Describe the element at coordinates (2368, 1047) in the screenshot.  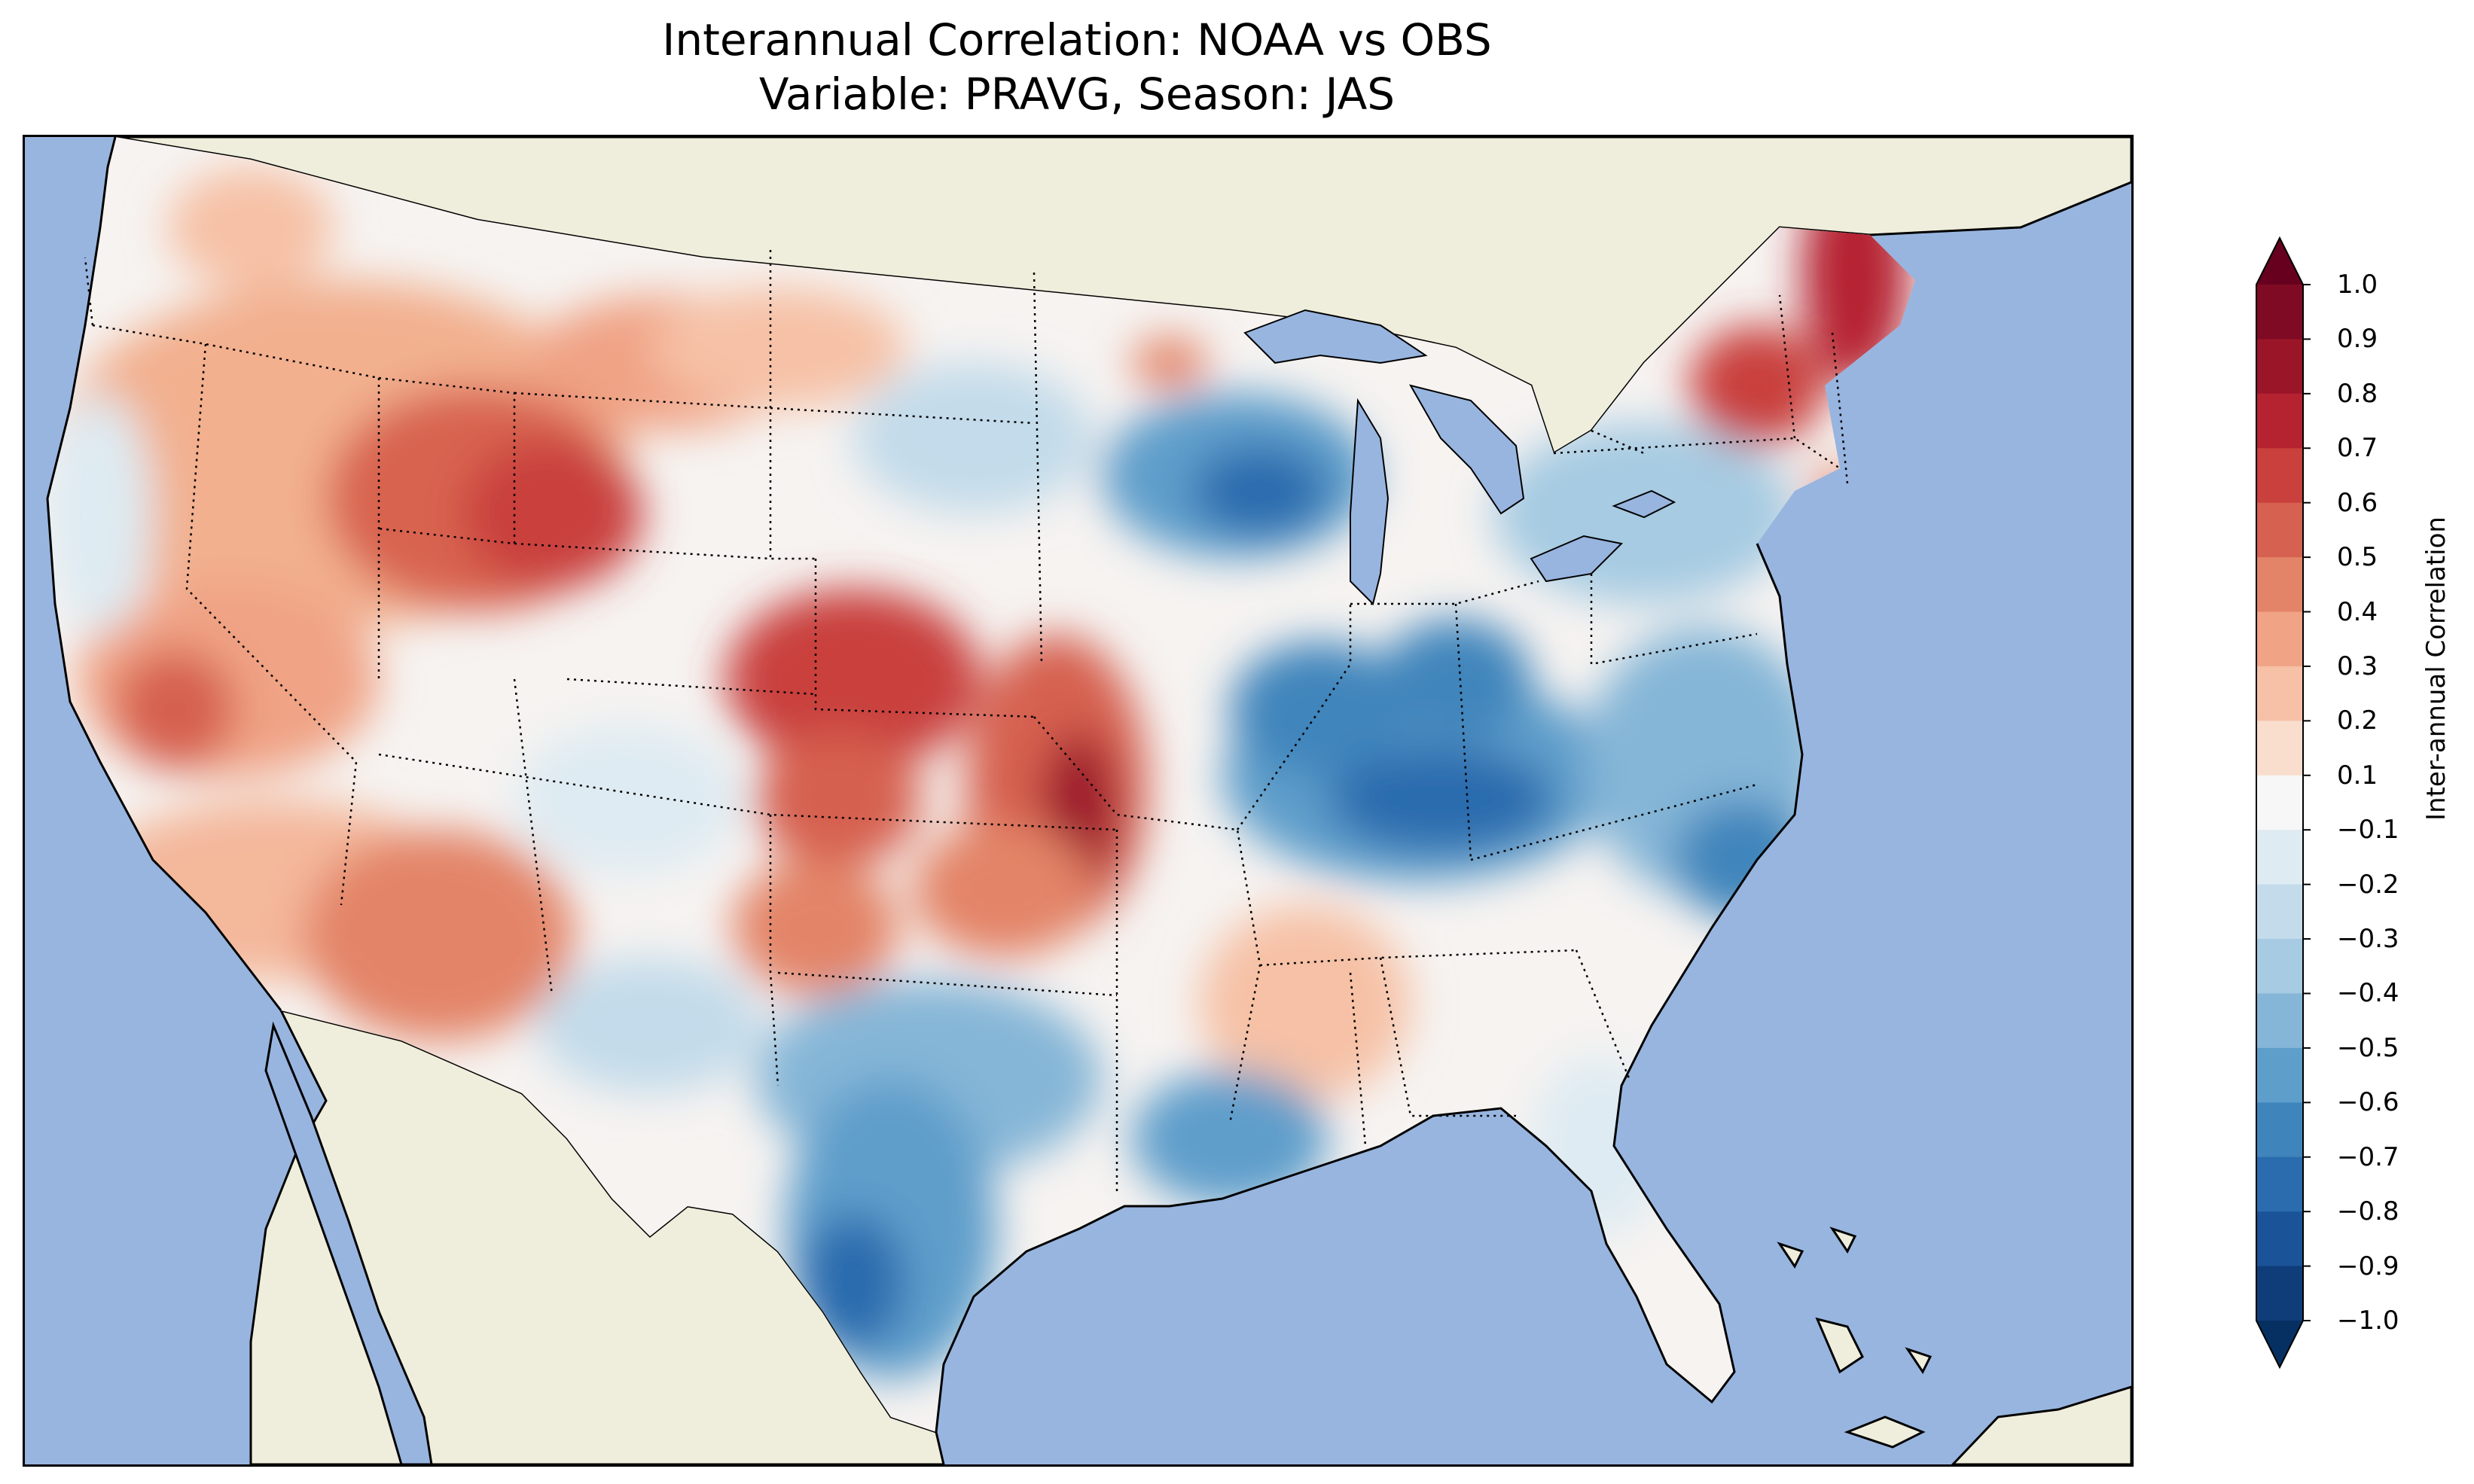
I see `colorbar-tick-label: −0.5` at that location.